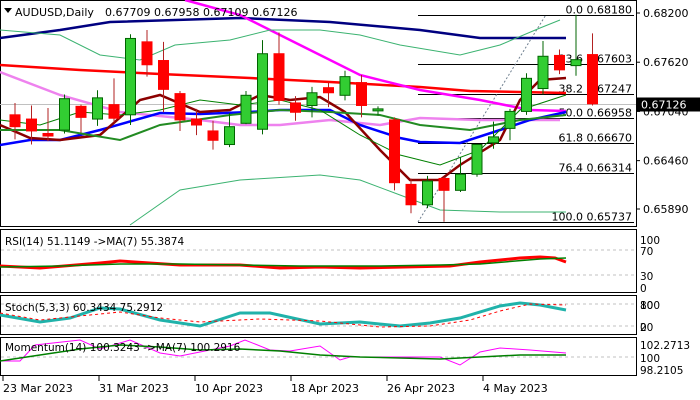 The height and width of the screenshot is (400, 700). Describe the element at coordinates (646, 277) in the screenshot. I see `svg-text: 30` at that location.